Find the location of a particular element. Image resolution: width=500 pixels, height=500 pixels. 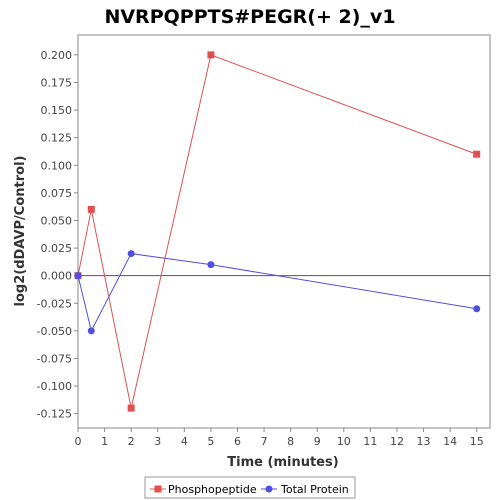

x-tick-label: 0 is located at coordinates (78, 441).